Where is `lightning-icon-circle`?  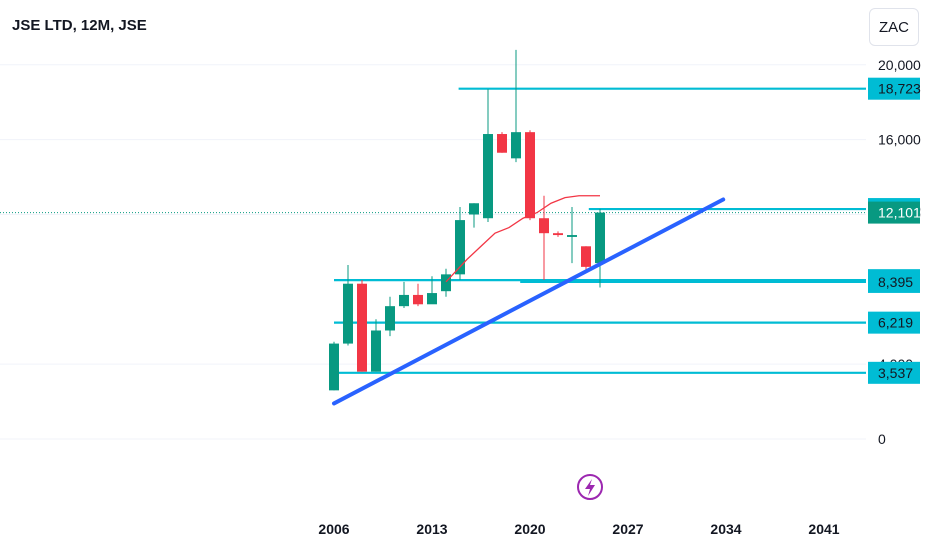 lightning-icon-circle is located at coordinates (590, 487).